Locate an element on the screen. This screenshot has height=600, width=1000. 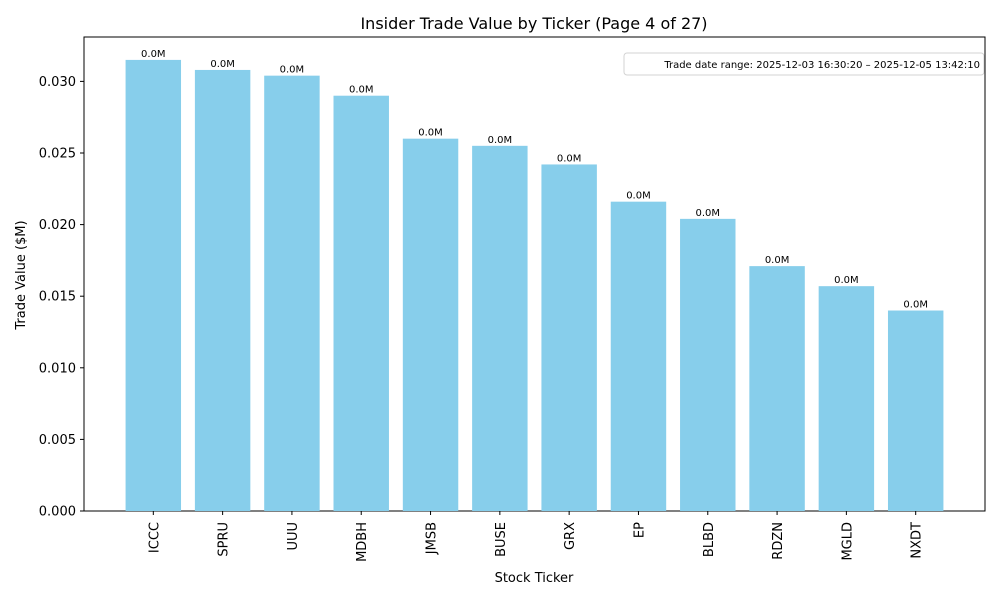
x-tick-label-mdbh: MDBH is located at coordinates (362, 542).